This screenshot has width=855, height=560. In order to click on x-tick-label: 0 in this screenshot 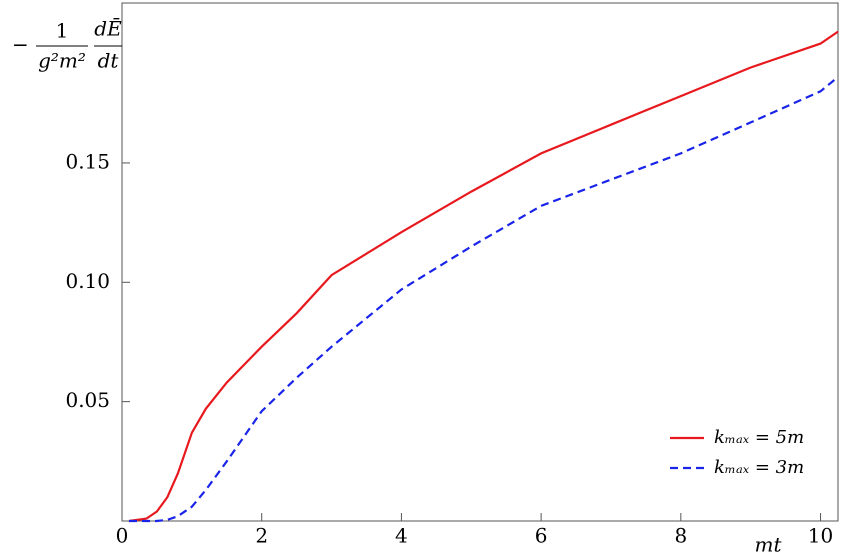, I will do `click(122, 536)`.